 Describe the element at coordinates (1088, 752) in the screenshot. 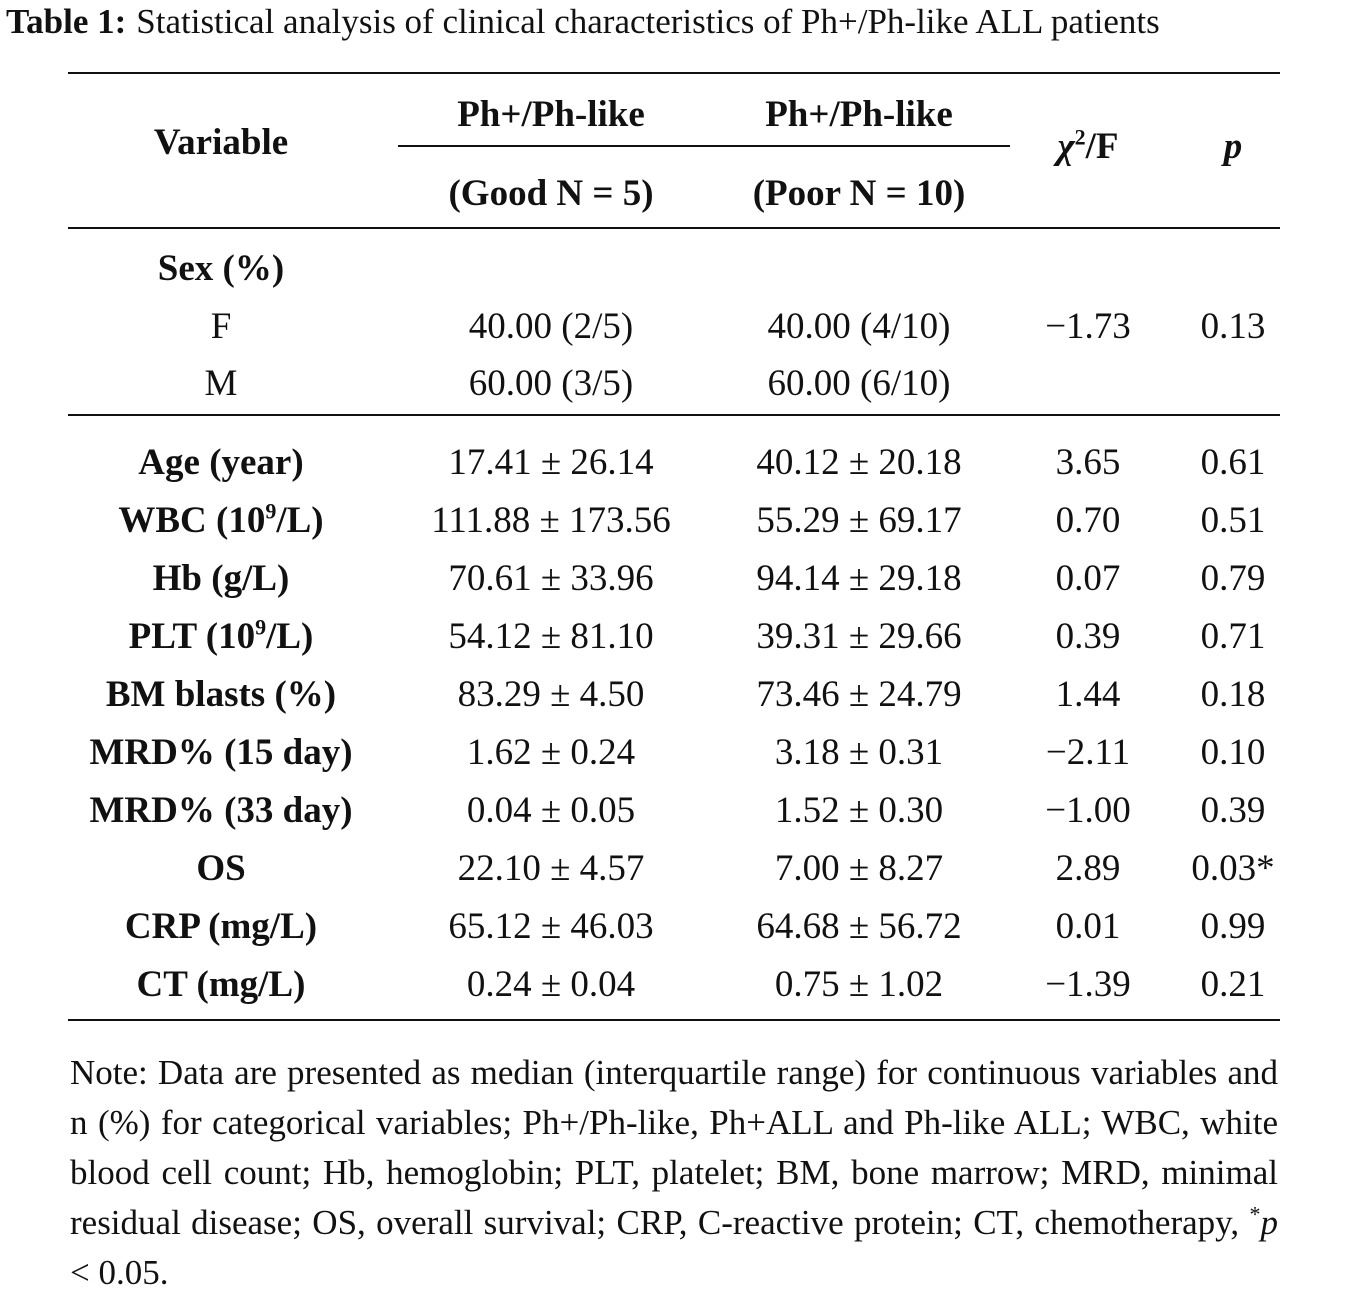

I see `row-stat-value: −2.11` at that location.